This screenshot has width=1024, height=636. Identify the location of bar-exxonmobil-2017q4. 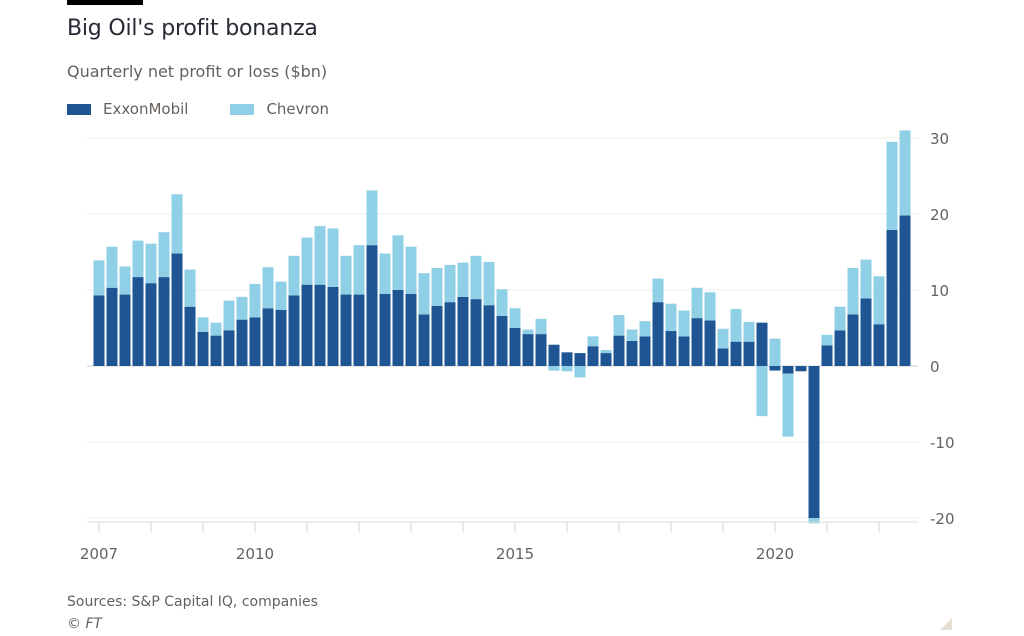
(658, 334).